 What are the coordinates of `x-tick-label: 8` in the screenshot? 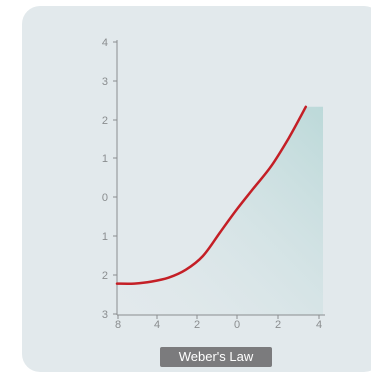 It's located at (118, 325).